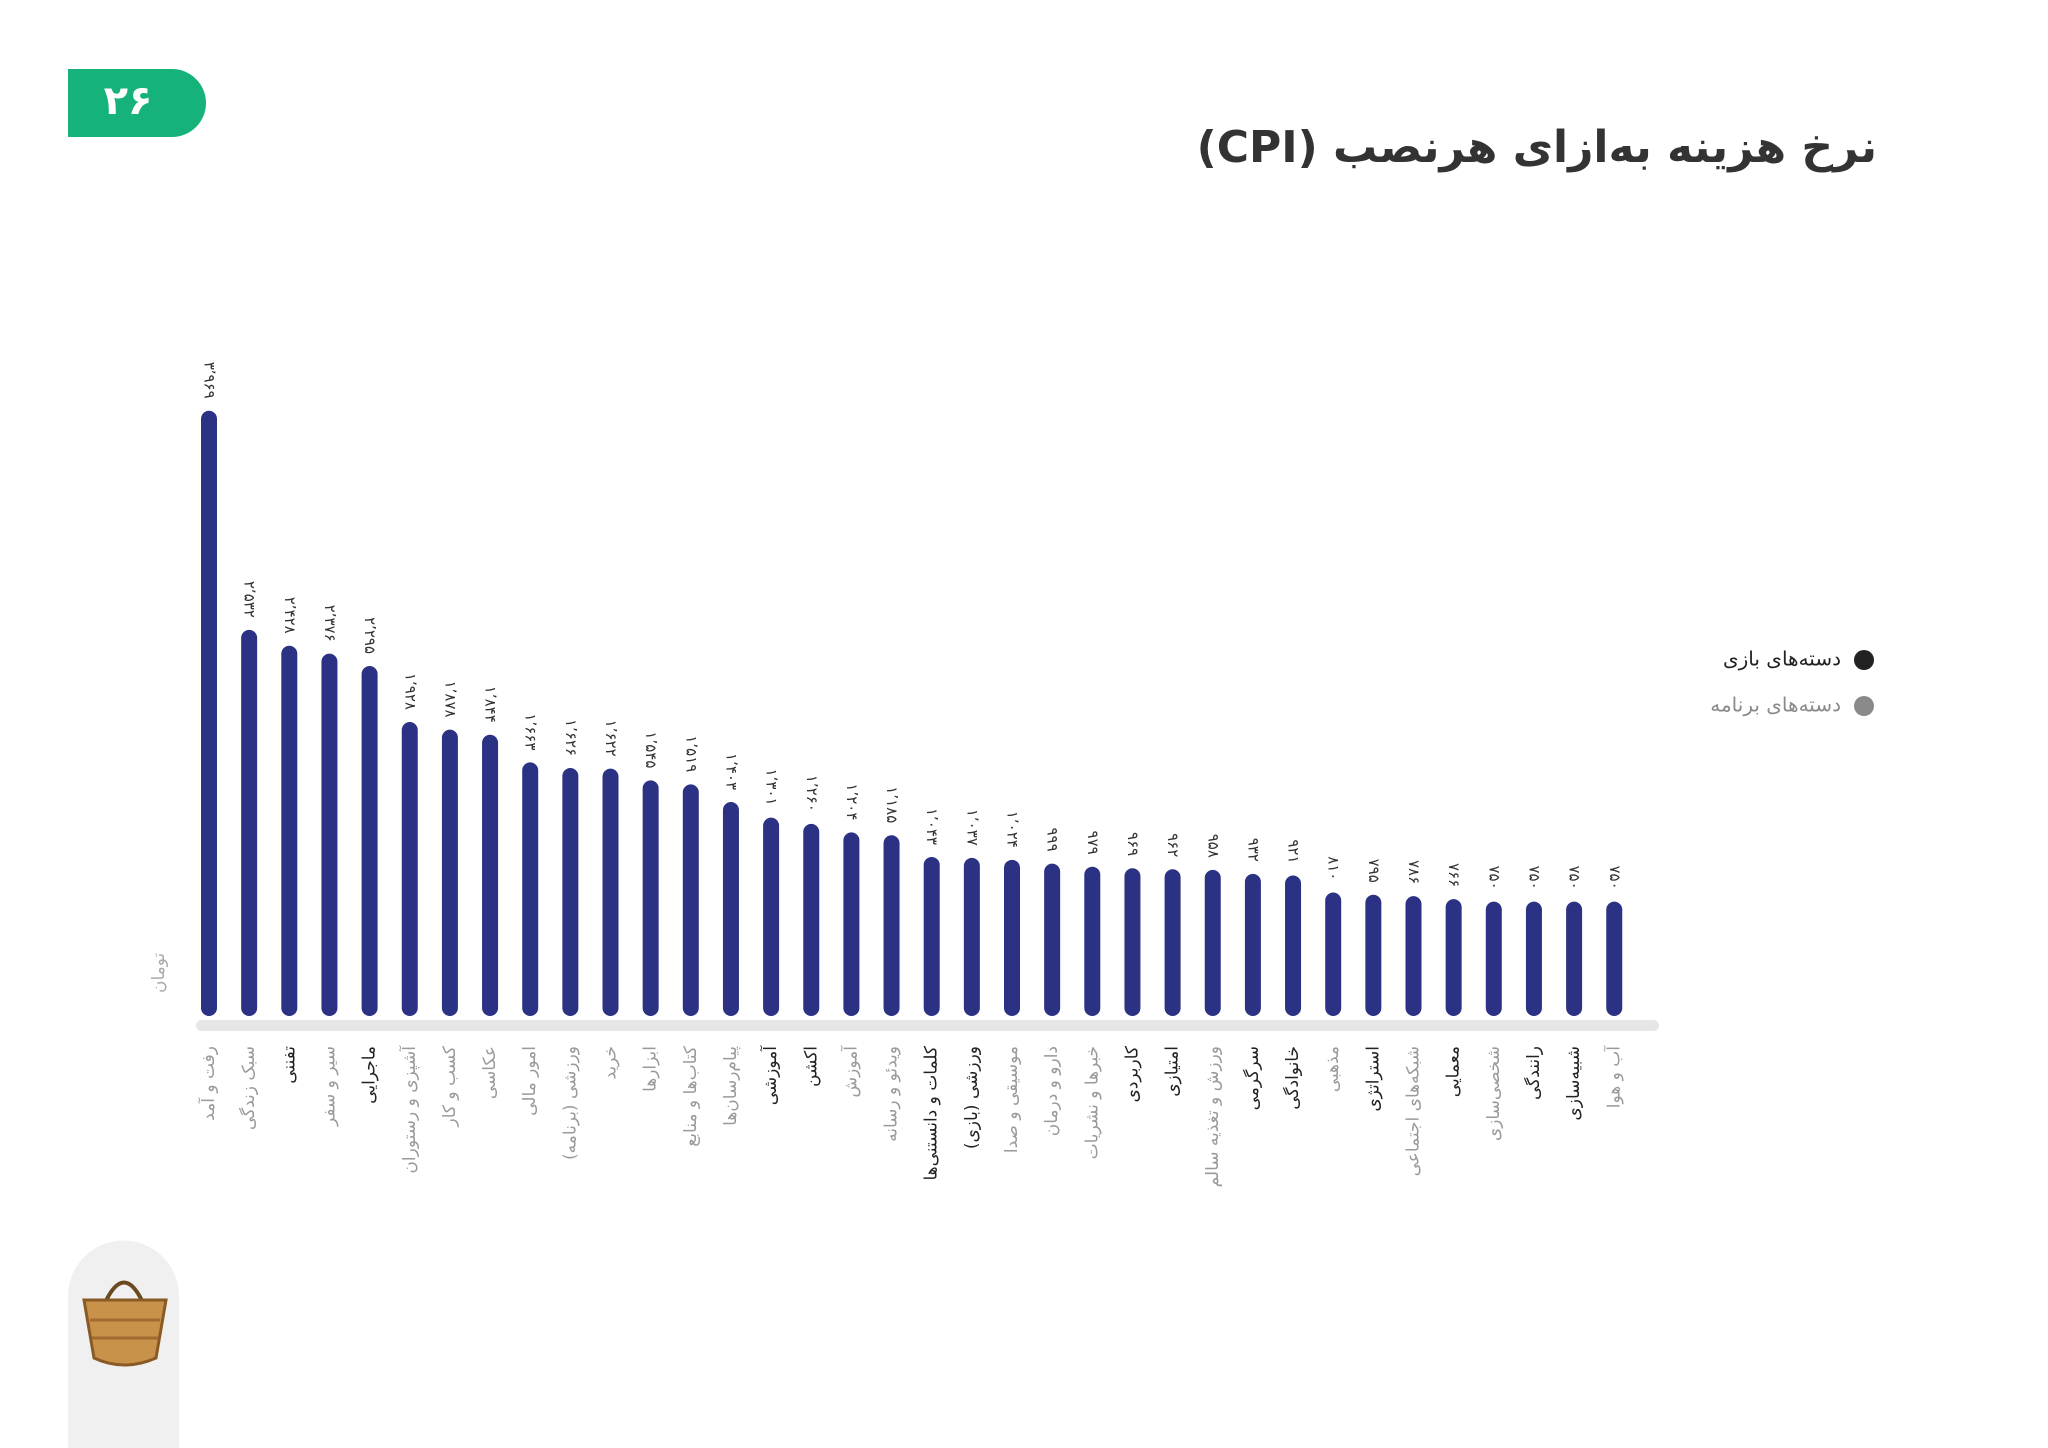 The height and width of the screenshot is (1448, 2048). Describe the element at coordinates (125, 1323) in the screenshot. I see `basket-icon` at that location.